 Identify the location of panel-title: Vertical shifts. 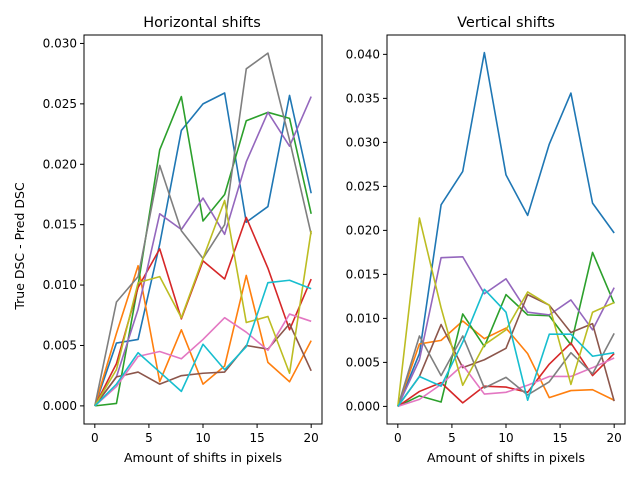
(506, 23).